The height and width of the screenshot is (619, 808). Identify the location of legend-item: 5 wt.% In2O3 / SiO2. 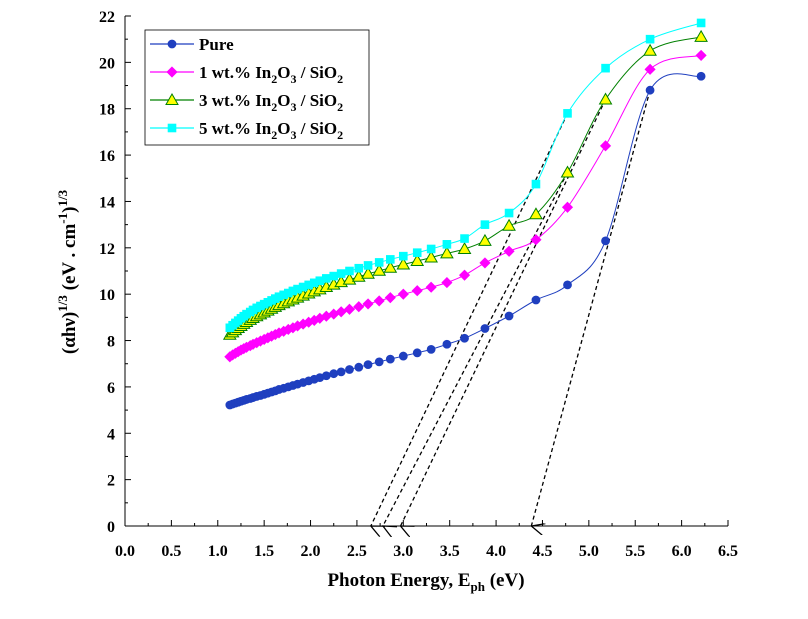
(246, 130).